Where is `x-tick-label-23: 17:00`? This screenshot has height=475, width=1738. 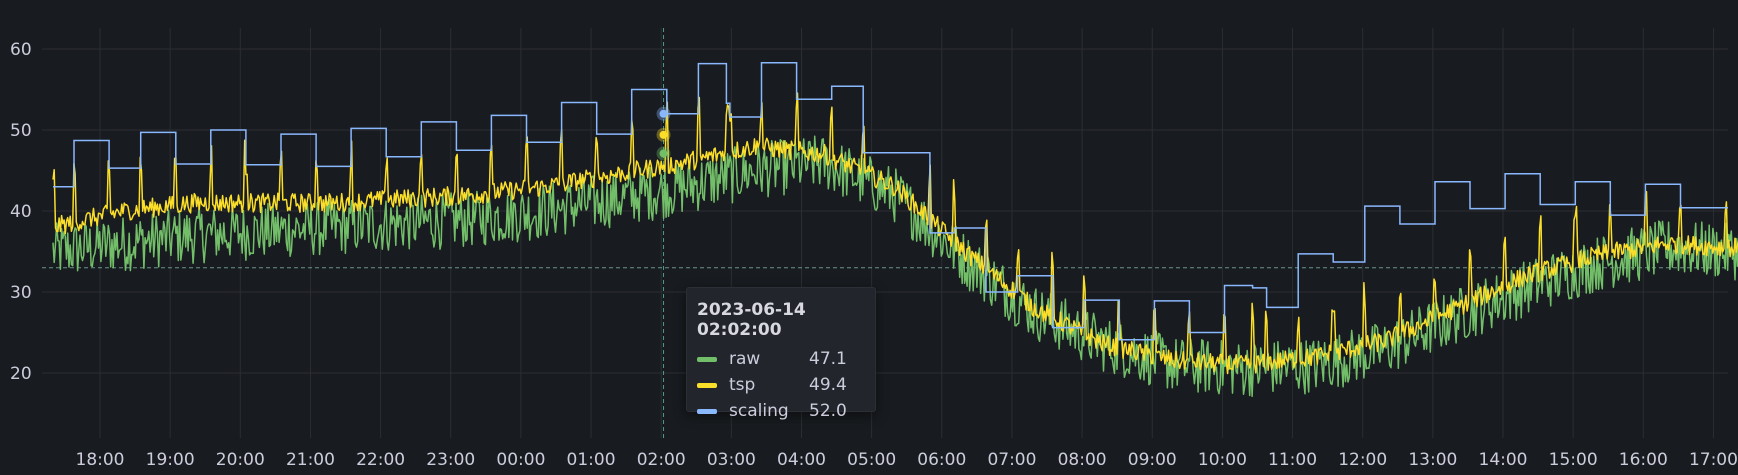
x-tick-label-23: 17:00 is located at coordinates (1713, 460).